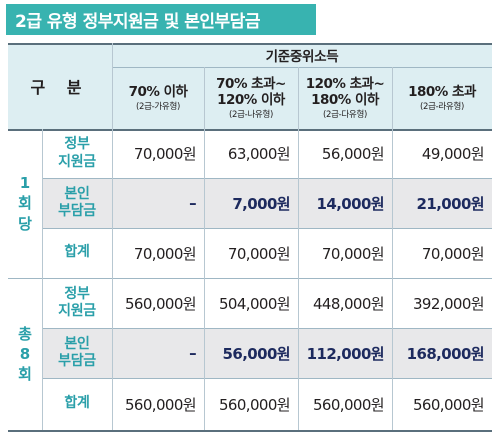 The width and height of the screenshot is (500, 442). What do you see at coordinates (345, 91) in the screenshot?
I see `column-title: 120% 초과~ 180% 이하` at bounding box center [345, 91].